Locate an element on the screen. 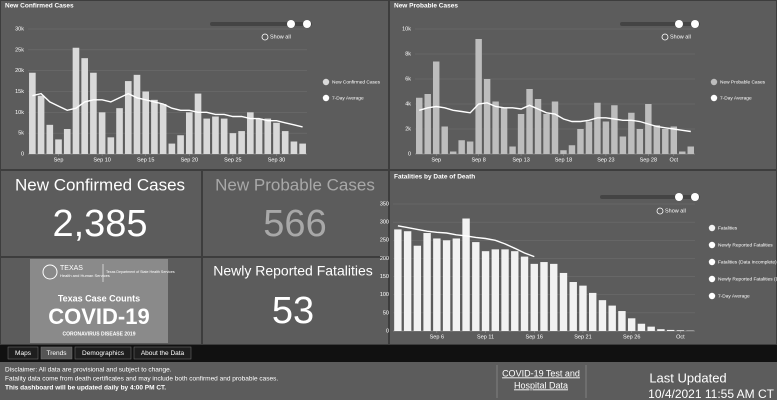 This screenshot has height=400, width=777. y-tick-label: 10k is located at coordinates (406, 29).